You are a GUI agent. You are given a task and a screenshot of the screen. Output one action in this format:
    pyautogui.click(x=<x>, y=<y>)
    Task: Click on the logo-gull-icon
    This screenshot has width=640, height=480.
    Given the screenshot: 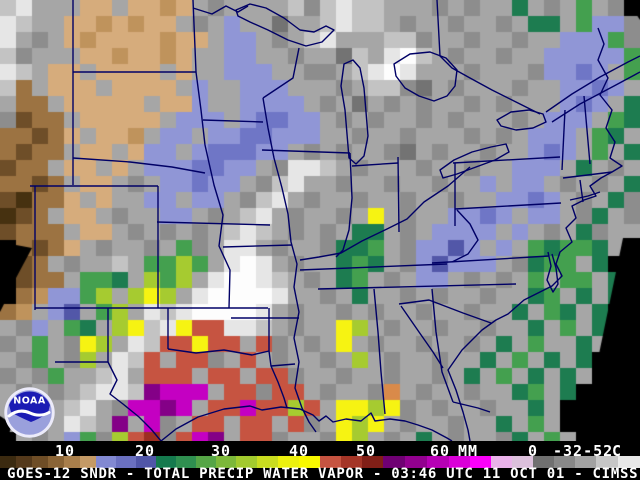 What is the action you would take?
    pyautogui.click(x=29, y=413)
    